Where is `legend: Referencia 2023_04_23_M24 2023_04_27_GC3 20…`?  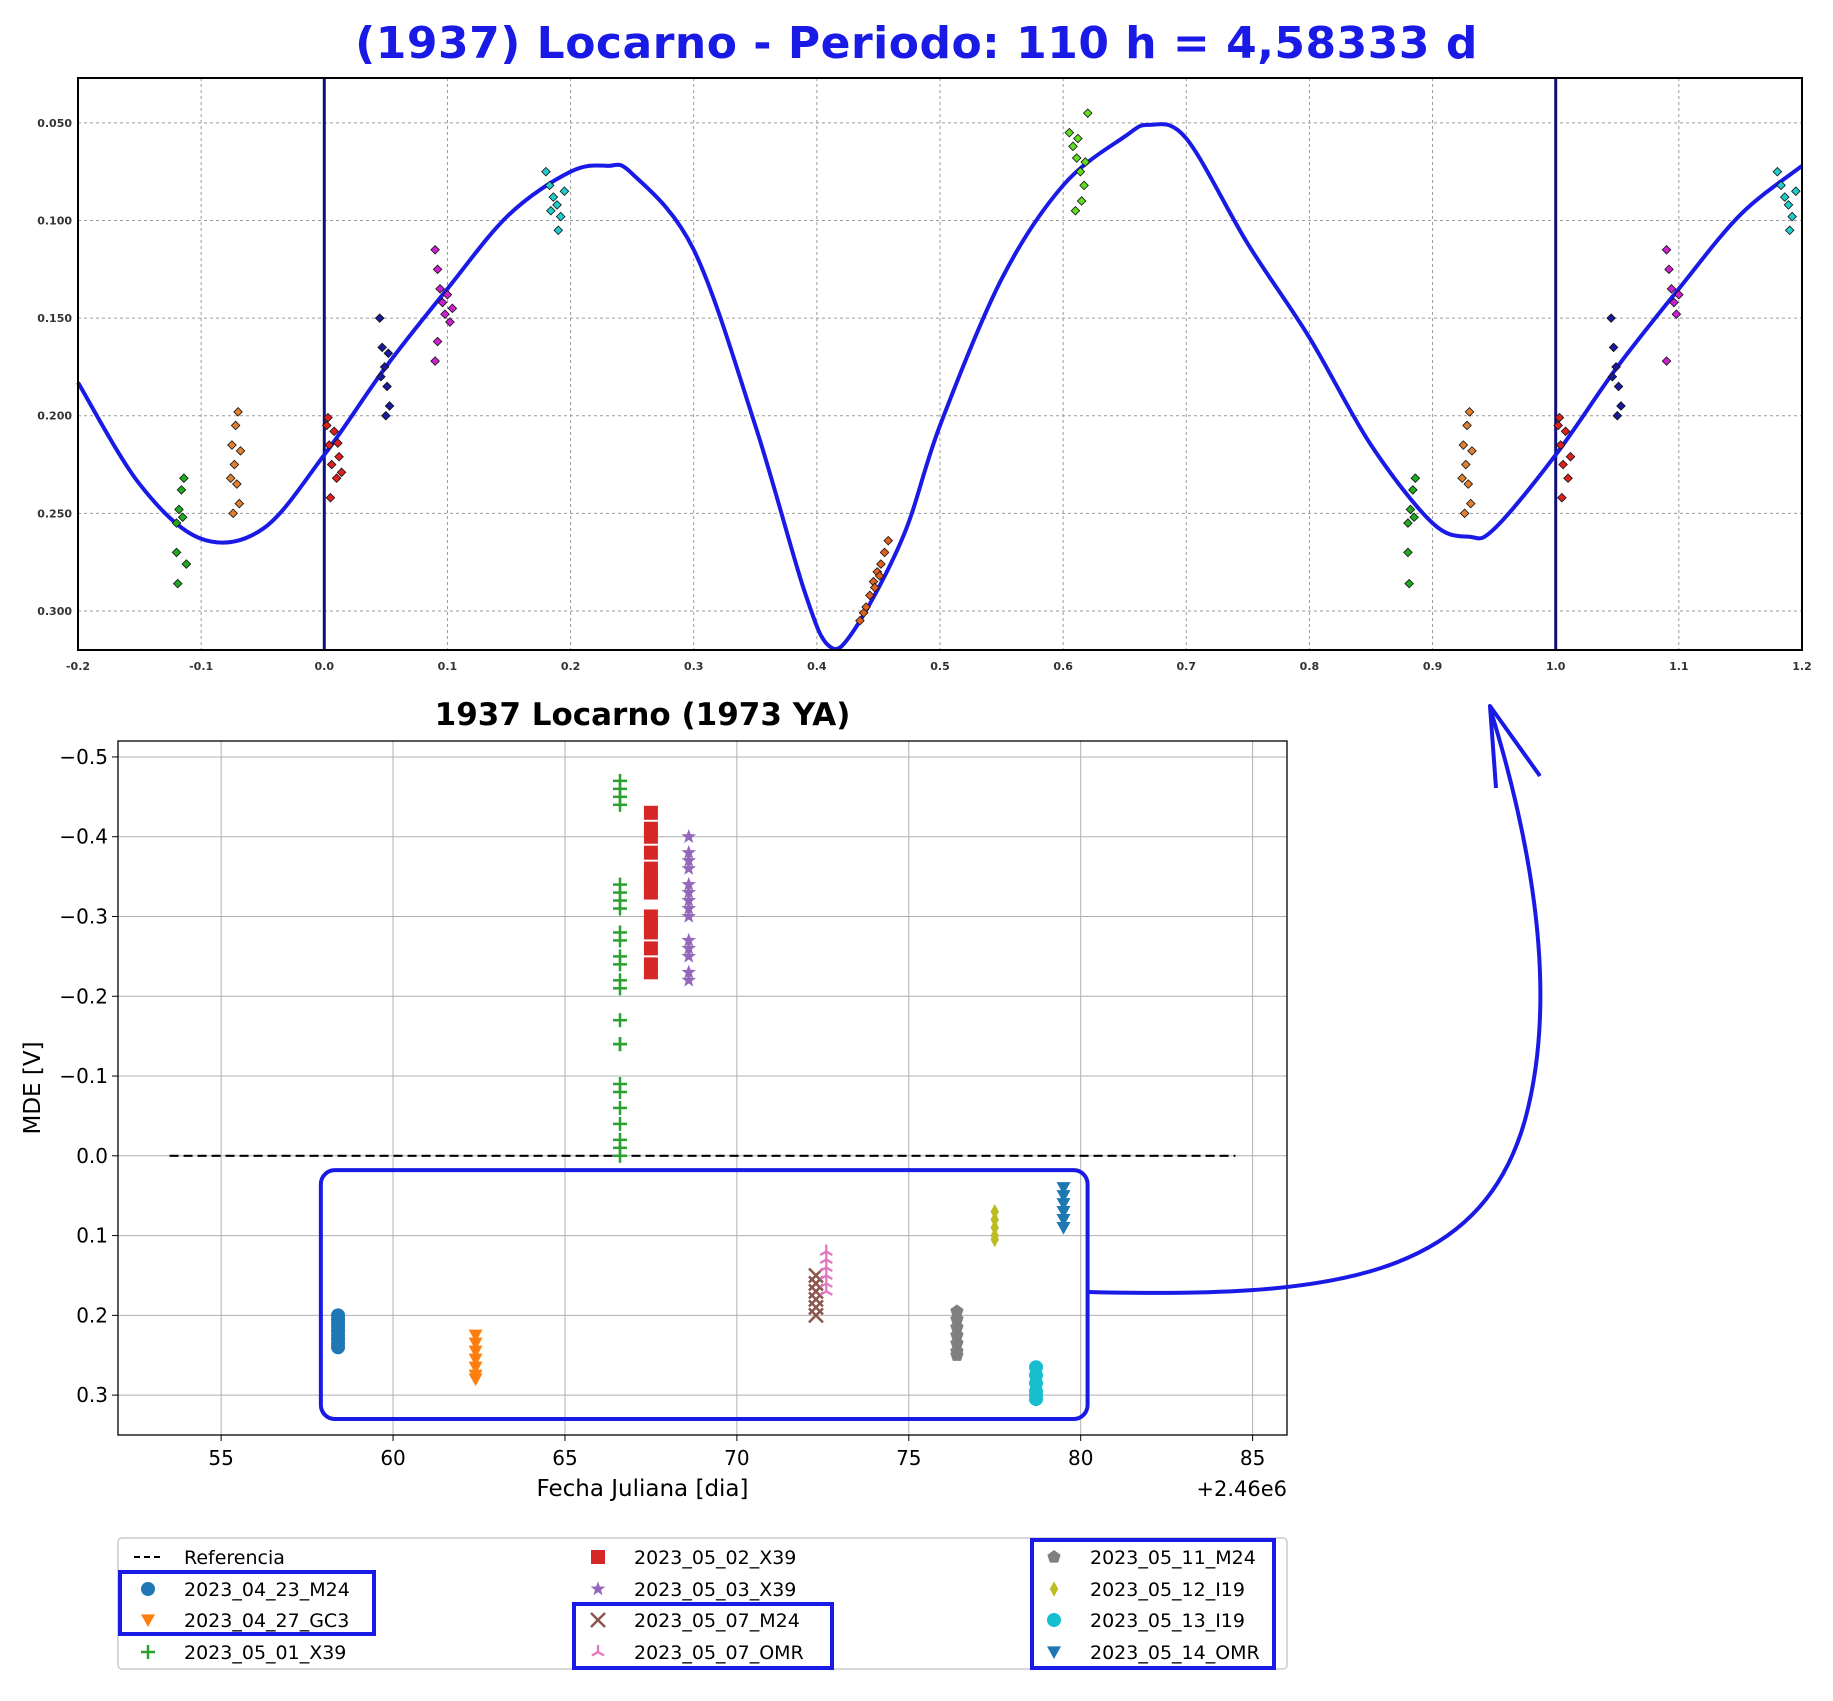
legend: Referencia 2023_04_23_M24 2023_04_27_GC3 20… is located at coordinates (702, 1603).